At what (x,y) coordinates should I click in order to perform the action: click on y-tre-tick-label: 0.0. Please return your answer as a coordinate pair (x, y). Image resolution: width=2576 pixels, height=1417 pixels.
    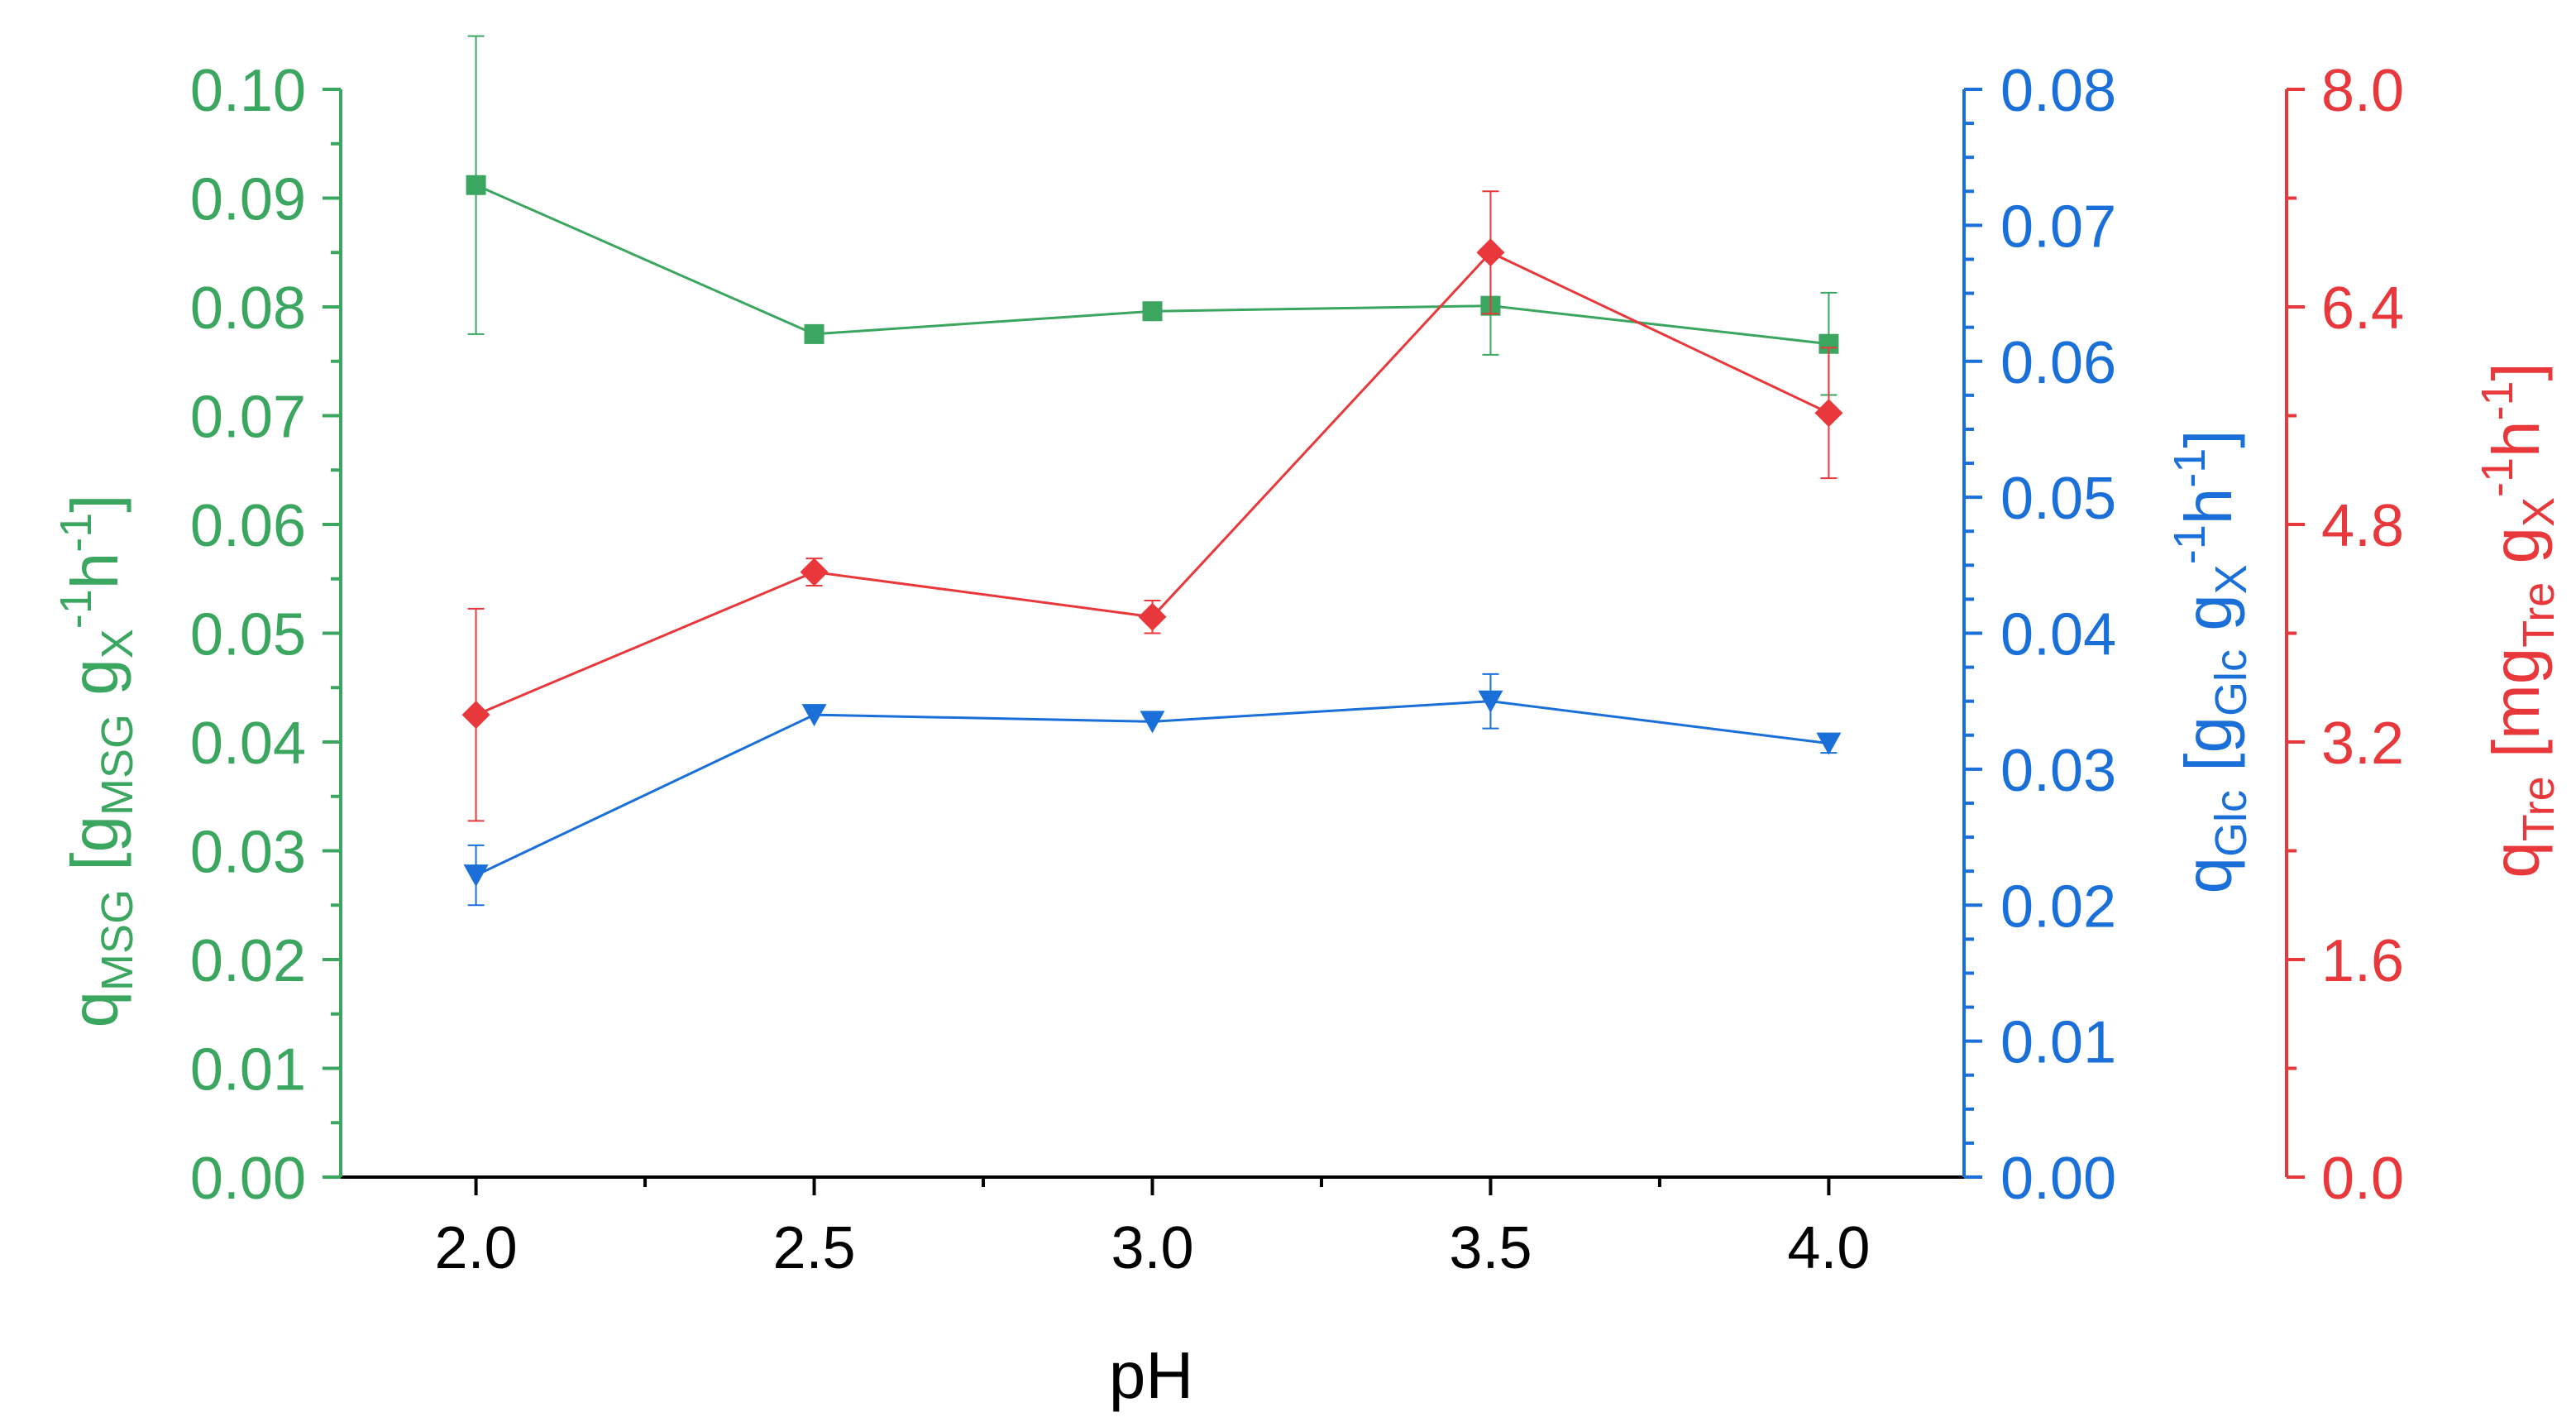
    Looking at the image, I should click on (2362, 1179).